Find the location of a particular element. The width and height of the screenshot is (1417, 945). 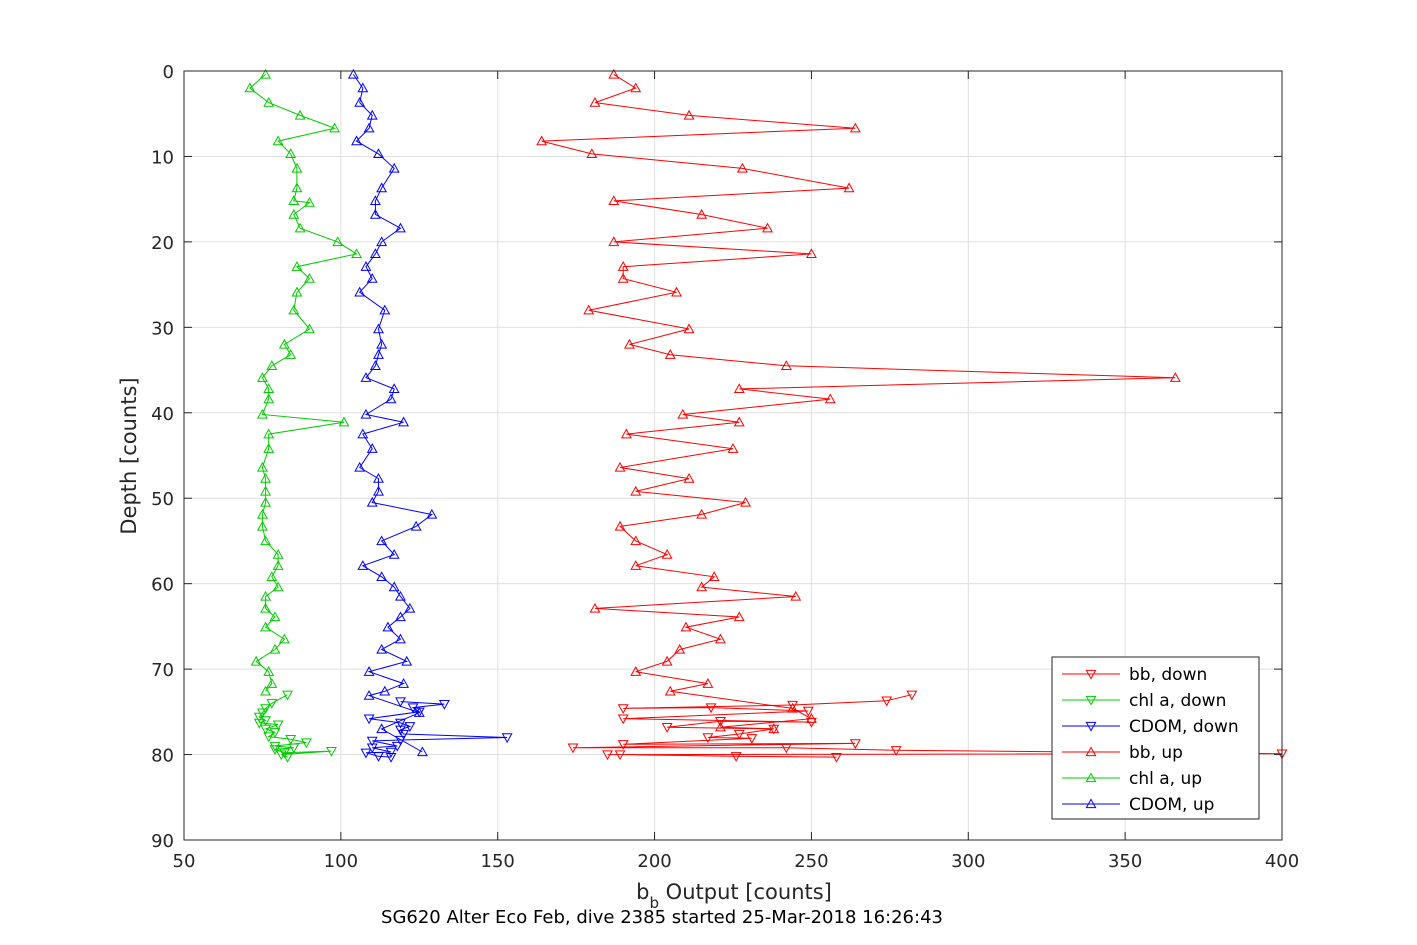

x-axis-label-main: b is located at coordinates (642, 892).